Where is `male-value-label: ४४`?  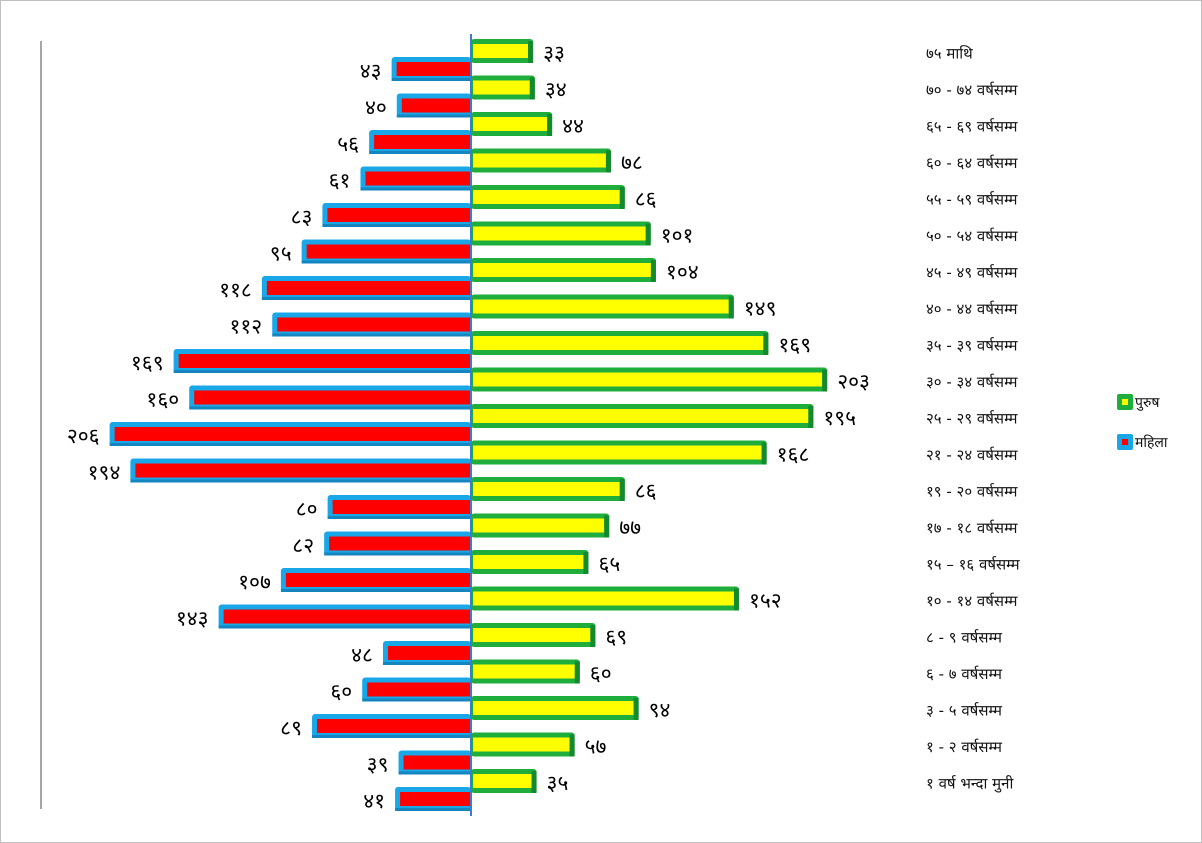
male-value-label: ४४ is located at coordinates (573, 126).